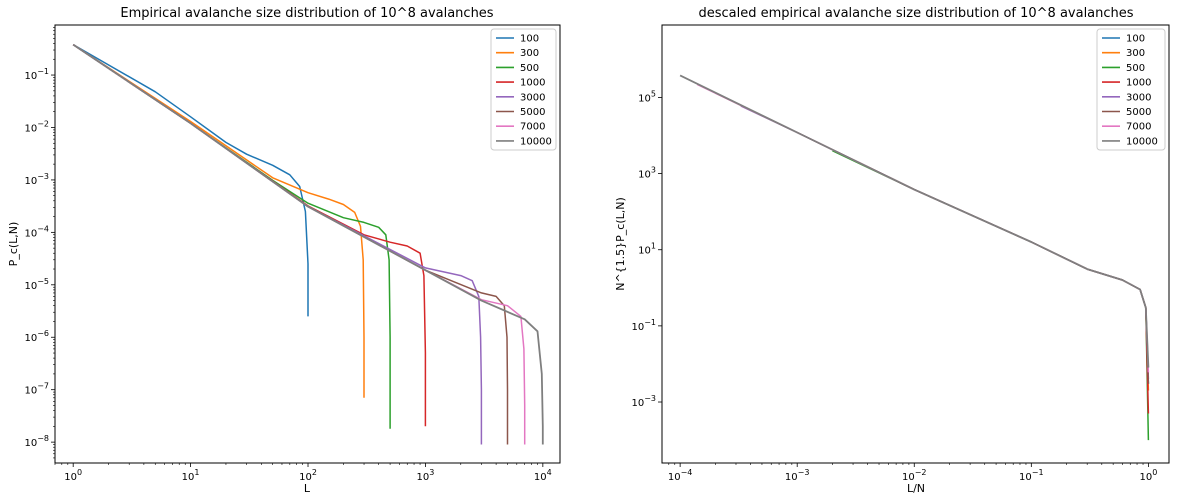 The height and width of the screenshot is (500, 1180). Describe the element at coordinates (914, 475) in the screenshot. I see `right-x-tick-label-2: 10⁻²` at that location.